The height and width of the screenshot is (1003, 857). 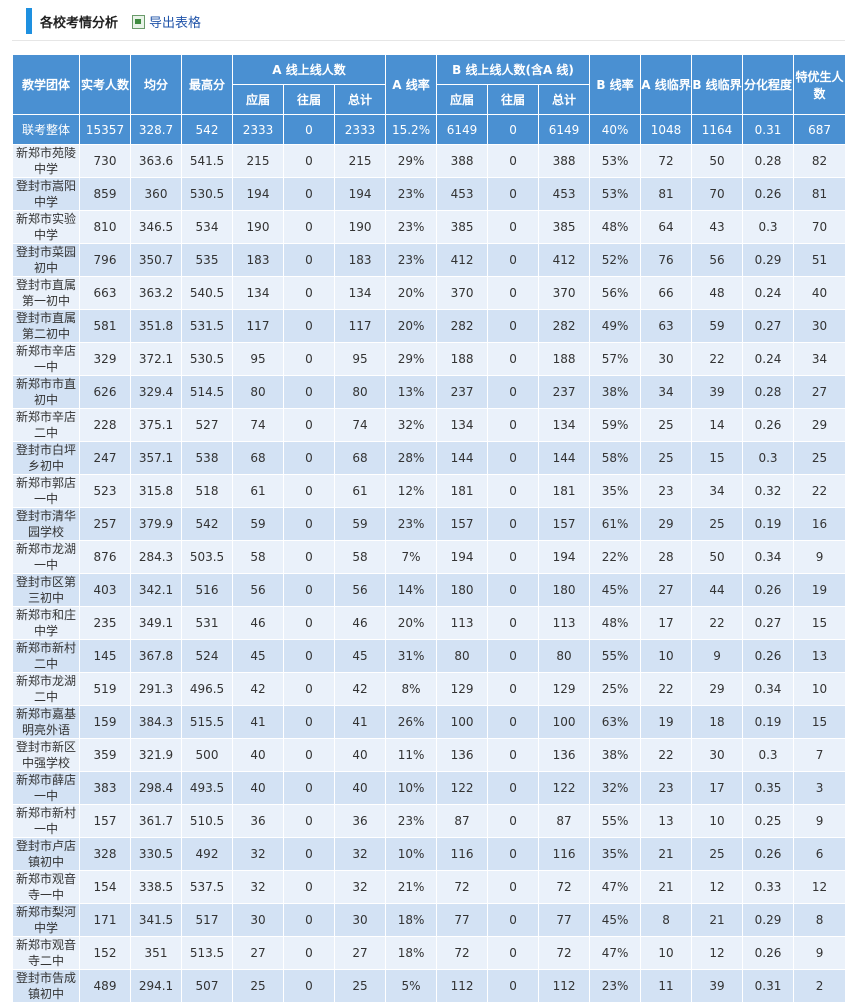 What do you see at coordinates (462, 326) in the screenshot?
I see `table-cell: 282` at bounding box center [462, 326].